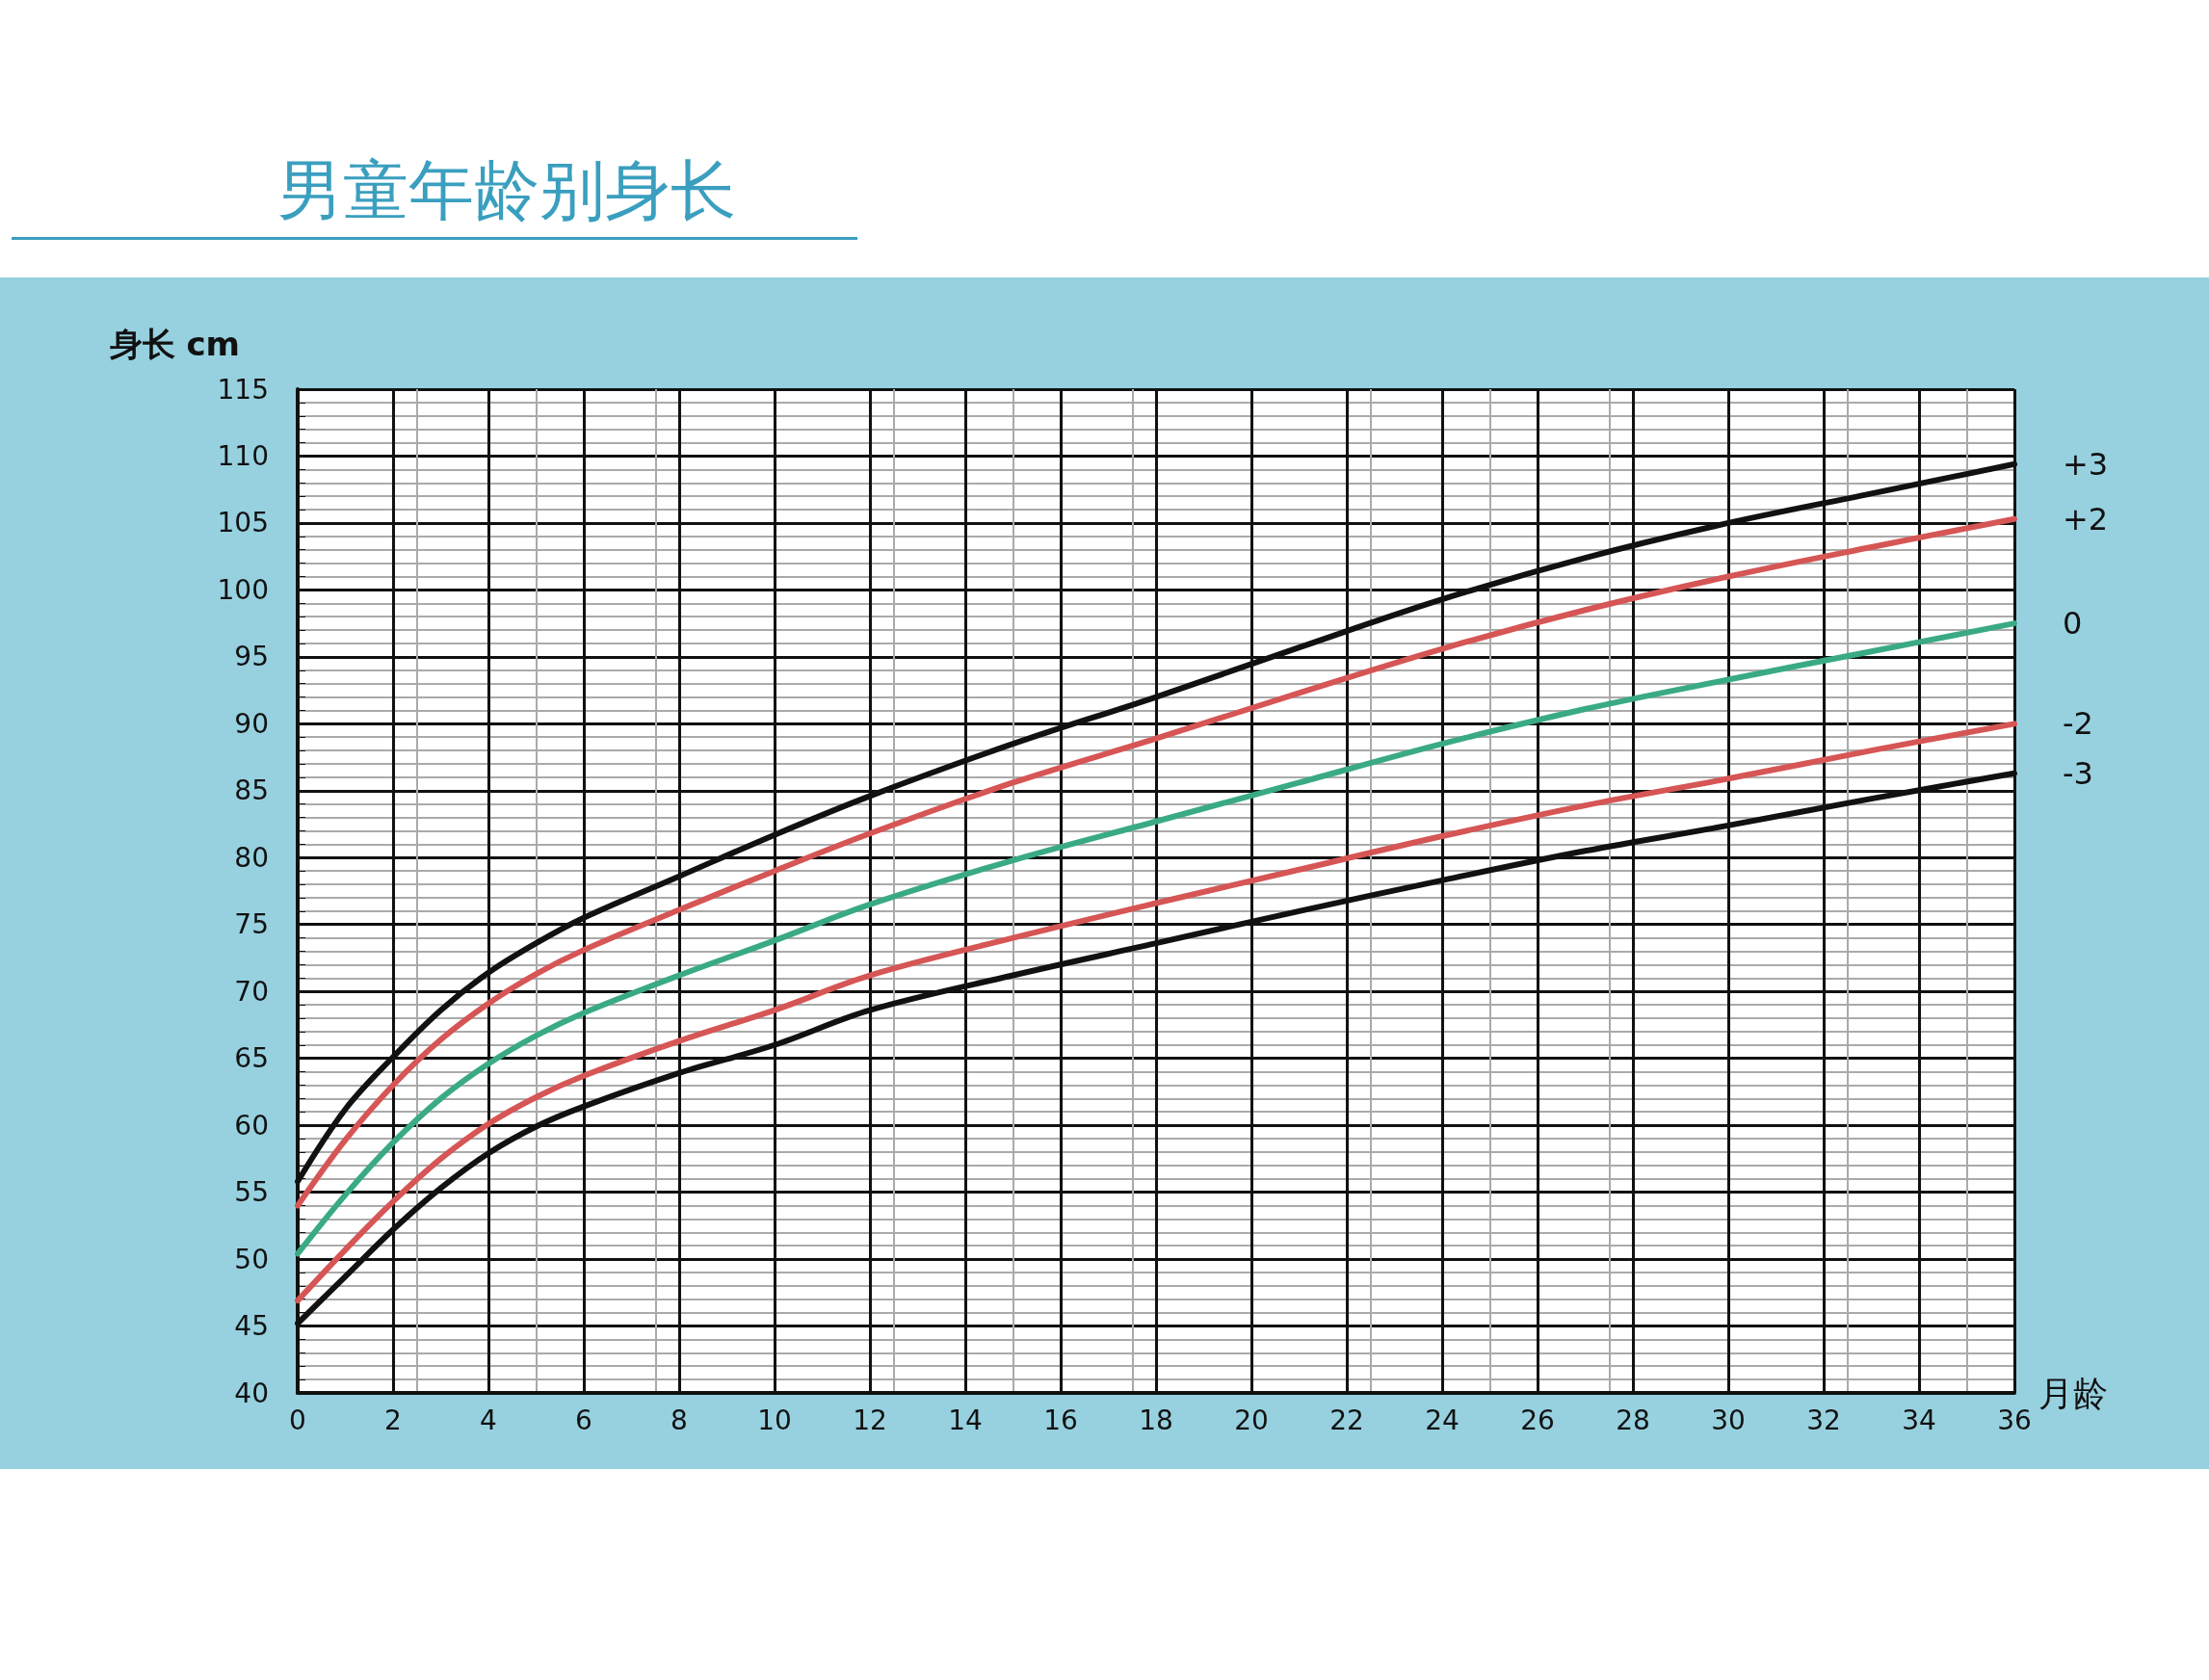 This screenshot has height=1680, width=2209. What do you see at coordinates (251, 1193) in the screenshot?
I see `y-tick-label: 55` at bounding box center [251, 1193].